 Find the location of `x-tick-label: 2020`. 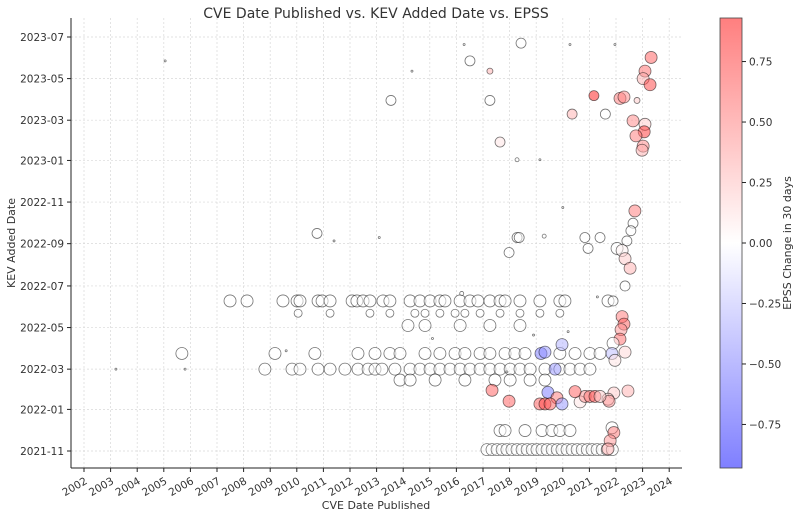

x-tick-label: 2020 is located at coordinates (553, 487).